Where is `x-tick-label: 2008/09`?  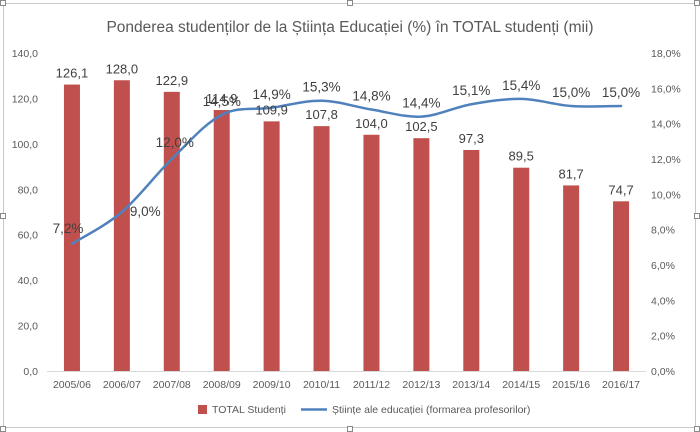 x-tick-label: 2008/09 is located at coordinates (222, 385).